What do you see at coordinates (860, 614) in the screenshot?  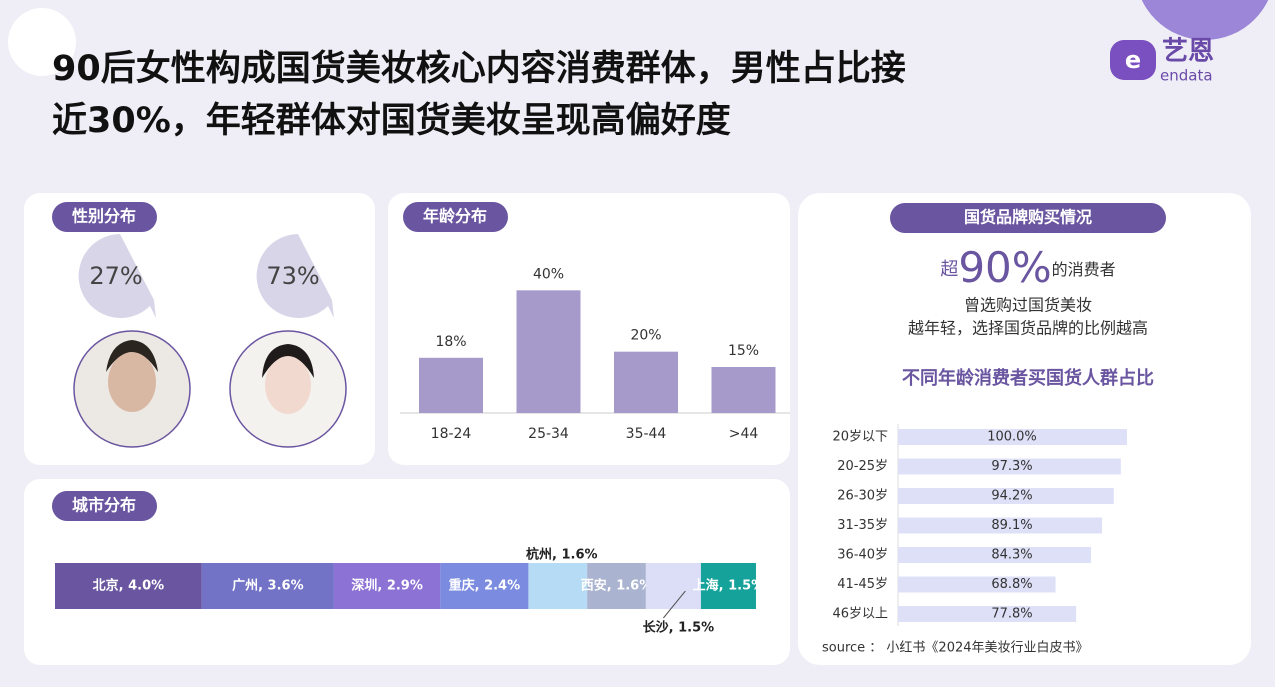 I see `y-tick-label: 46岁以上` at bounding box center [860, 614].